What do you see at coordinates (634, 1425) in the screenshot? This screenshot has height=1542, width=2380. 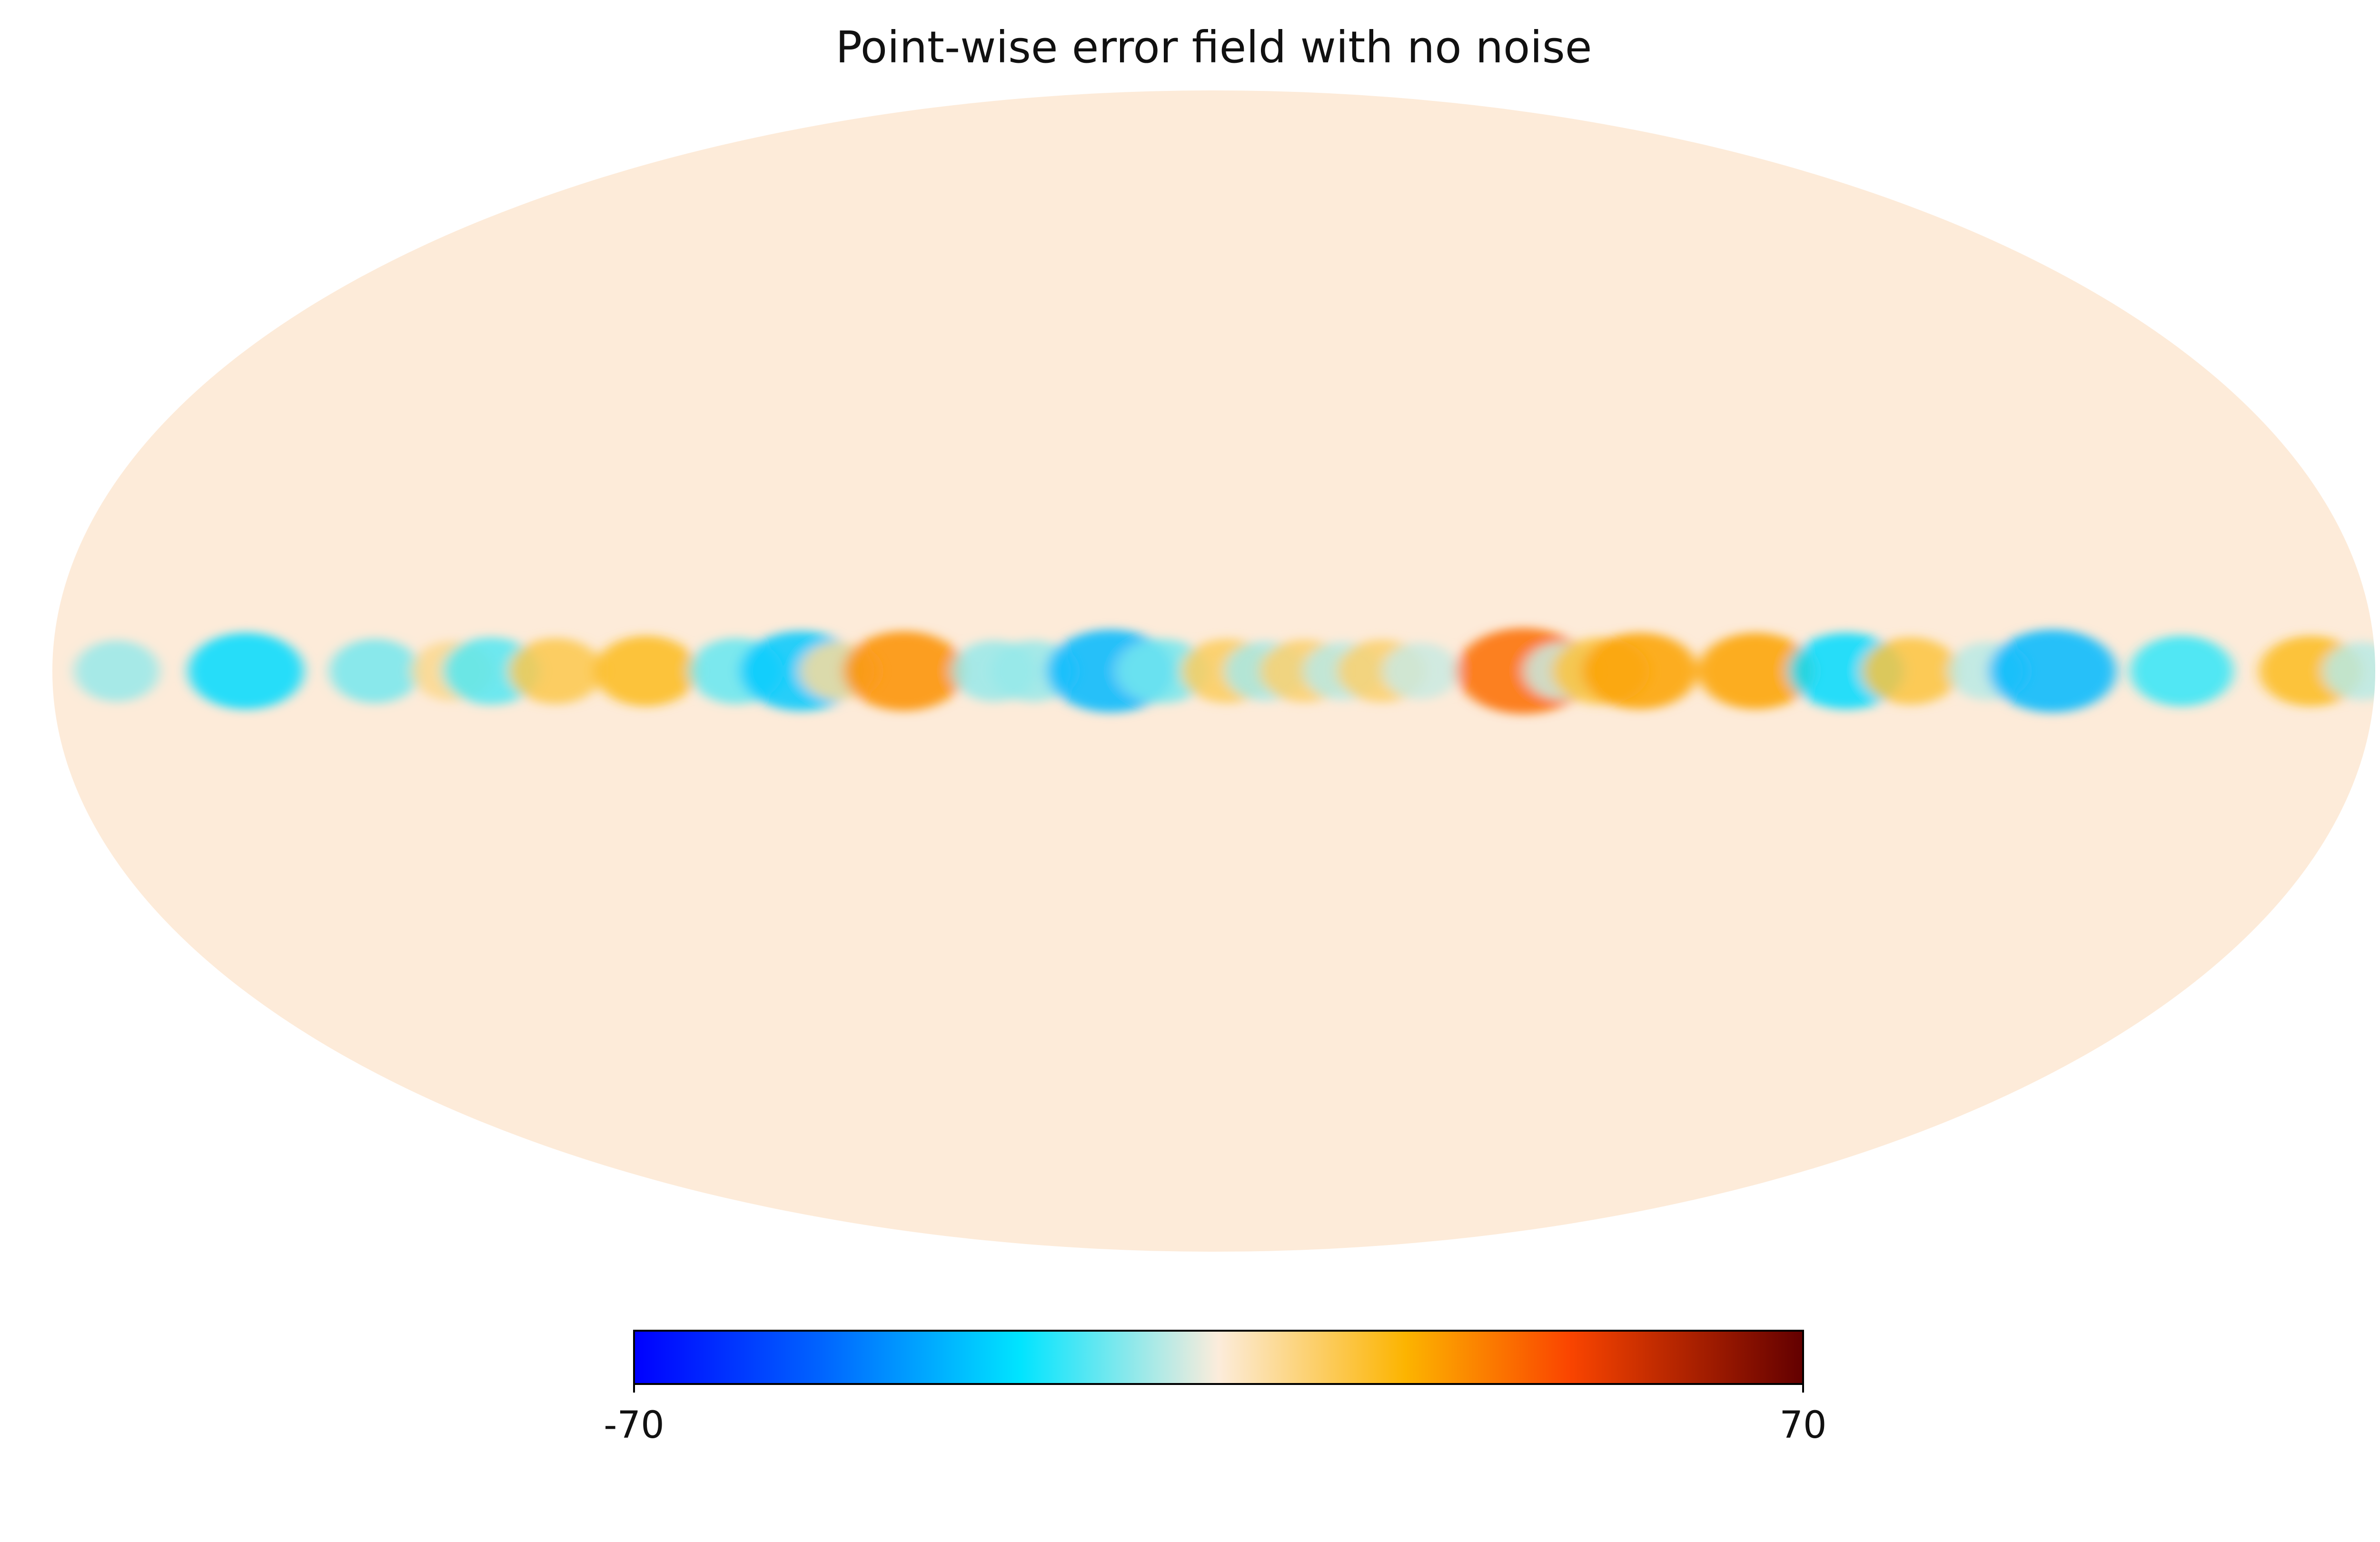 I see `colorbar-min-label: -70` at bounding box center [634, 1425].